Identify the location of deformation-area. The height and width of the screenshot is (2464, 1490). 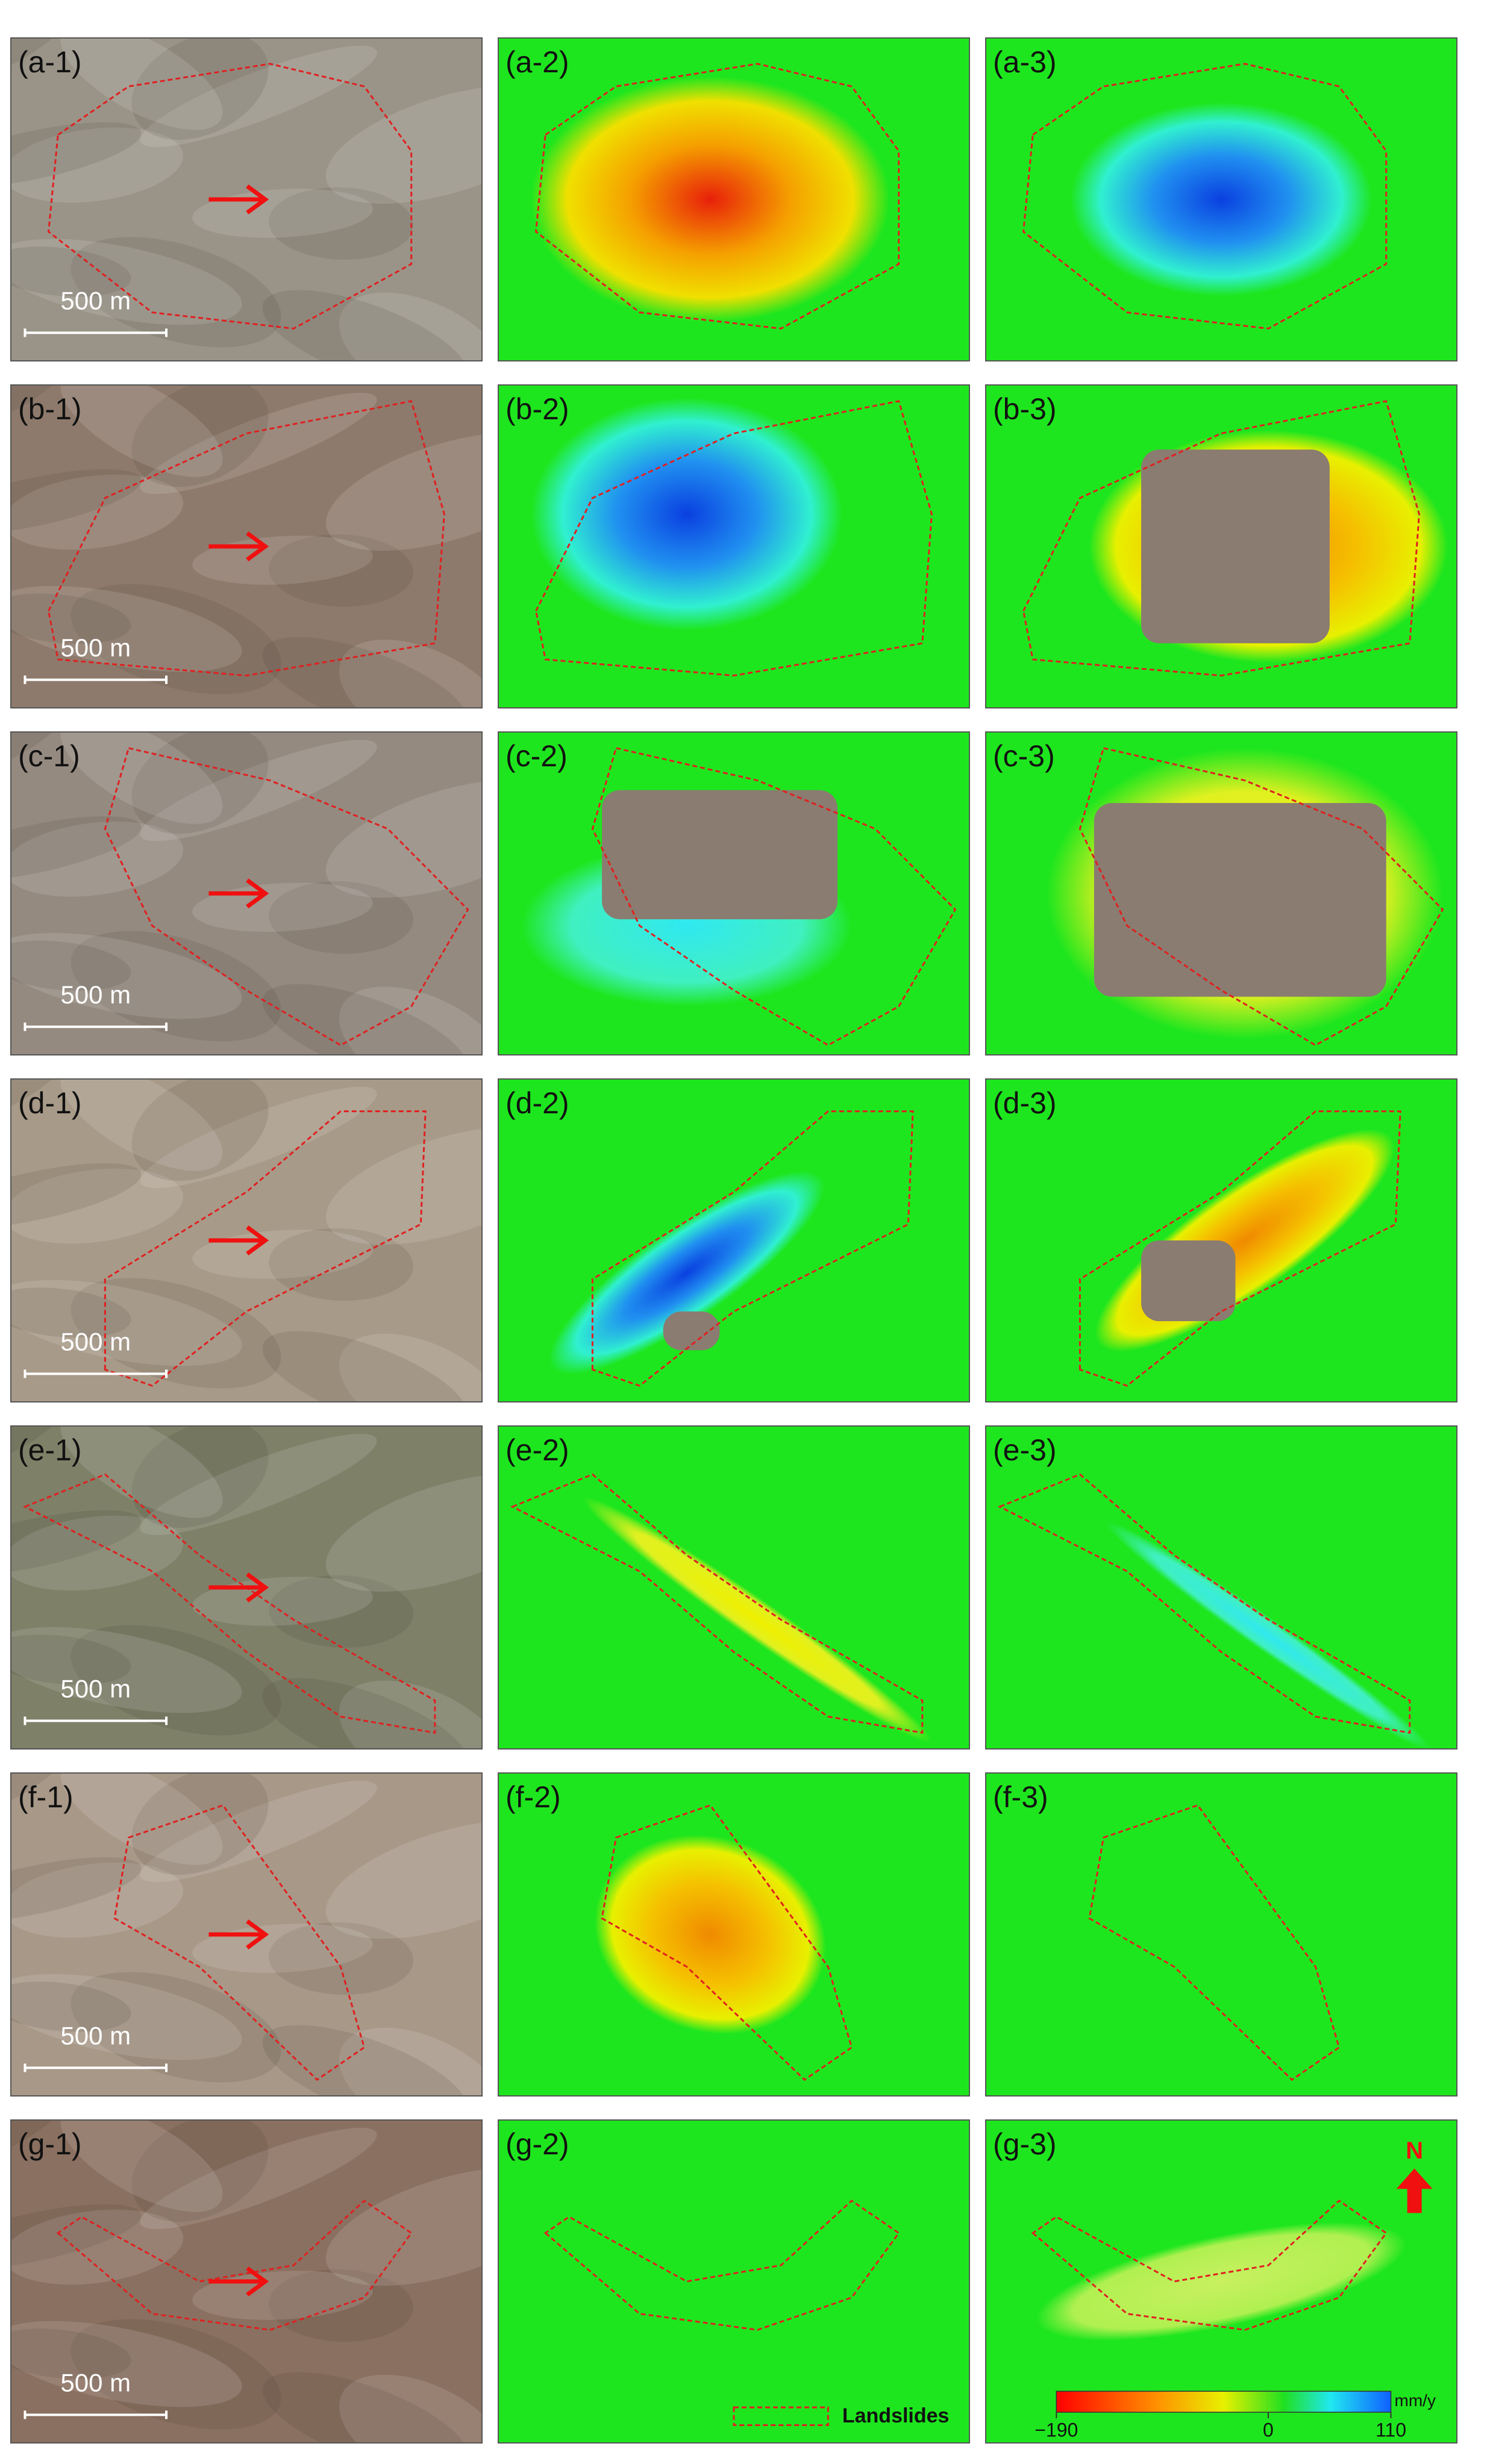
(1221, 2281).